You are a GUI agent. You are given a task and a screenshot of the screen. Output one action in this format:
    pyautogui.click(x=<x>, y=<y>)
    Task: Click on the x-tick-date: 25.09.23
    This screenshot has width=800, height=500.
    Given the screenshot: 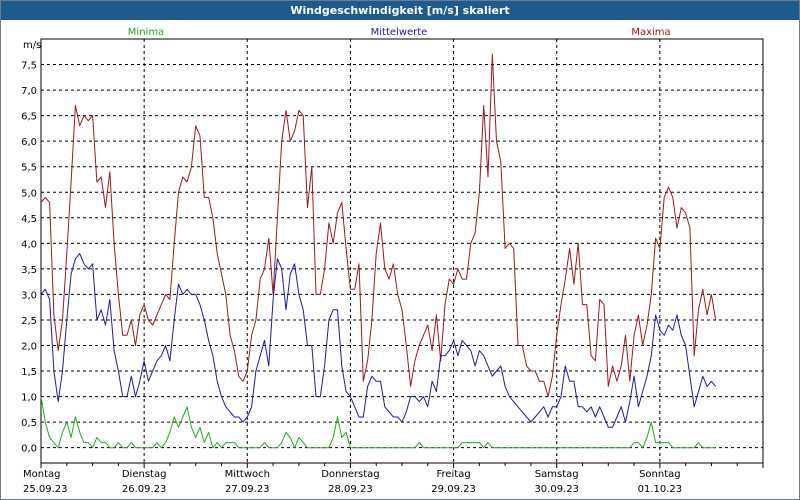 What is the action you would take?
    pyautogui.click(x=45, y=489)
    